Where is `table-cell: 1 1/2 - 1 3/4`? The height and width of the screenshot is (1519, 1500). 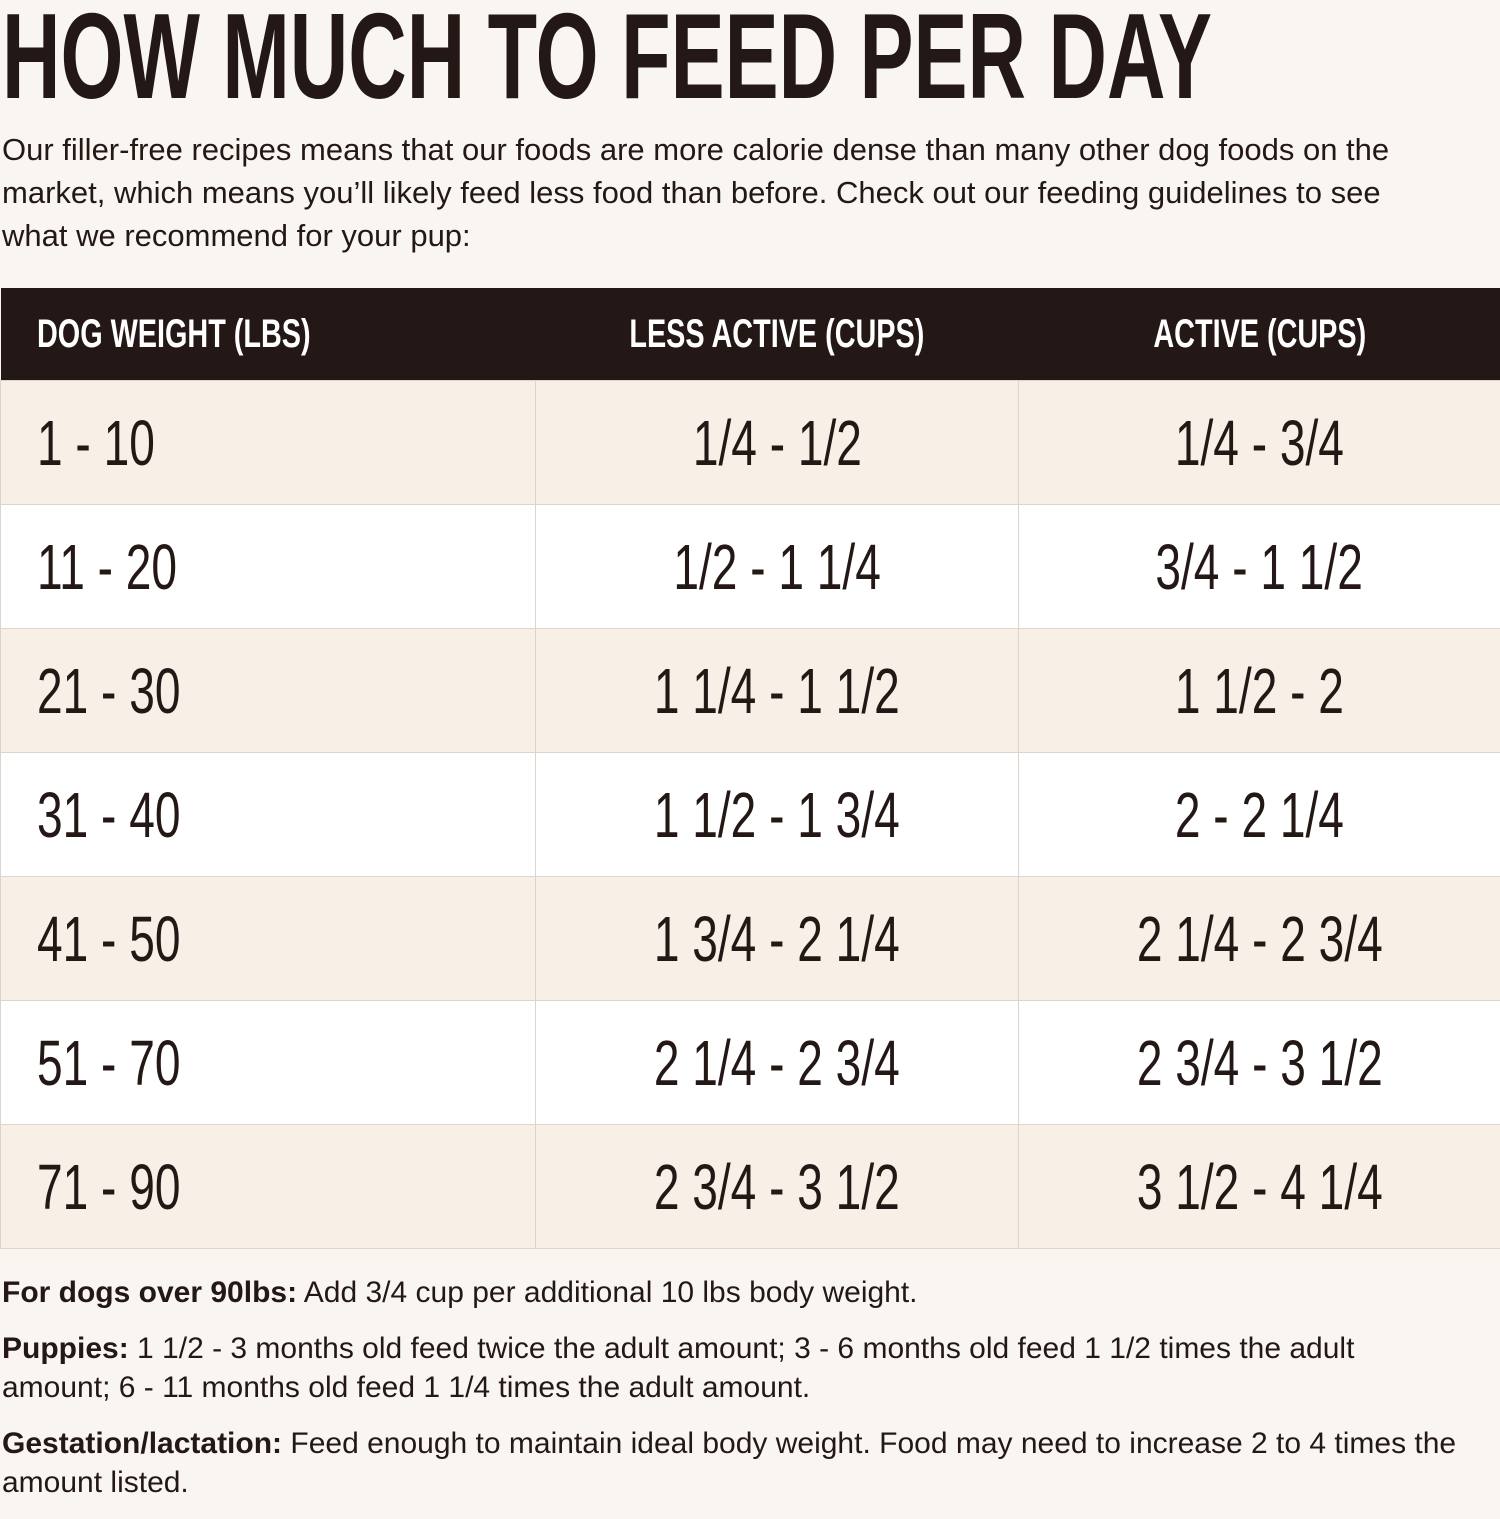 table-cell: 1 1/2 - 1 3/4 is located at coordinates (777, 815).